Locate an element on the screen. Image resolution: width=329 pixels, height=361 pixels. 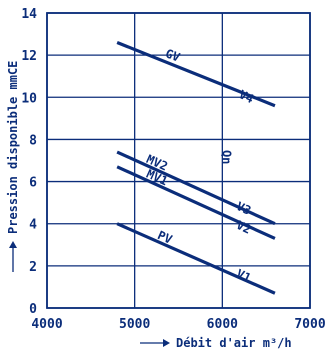
y-tick-label: 8 is located at coordinates (33, 140).